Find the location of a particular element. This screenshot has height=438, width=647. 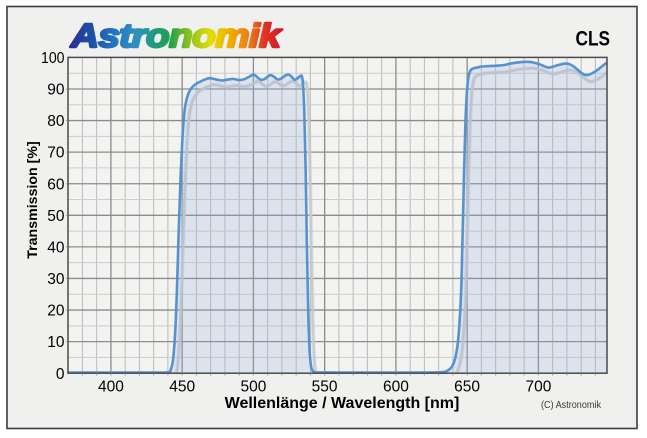

svg-text: 40 is located at coordinates (56, 248).